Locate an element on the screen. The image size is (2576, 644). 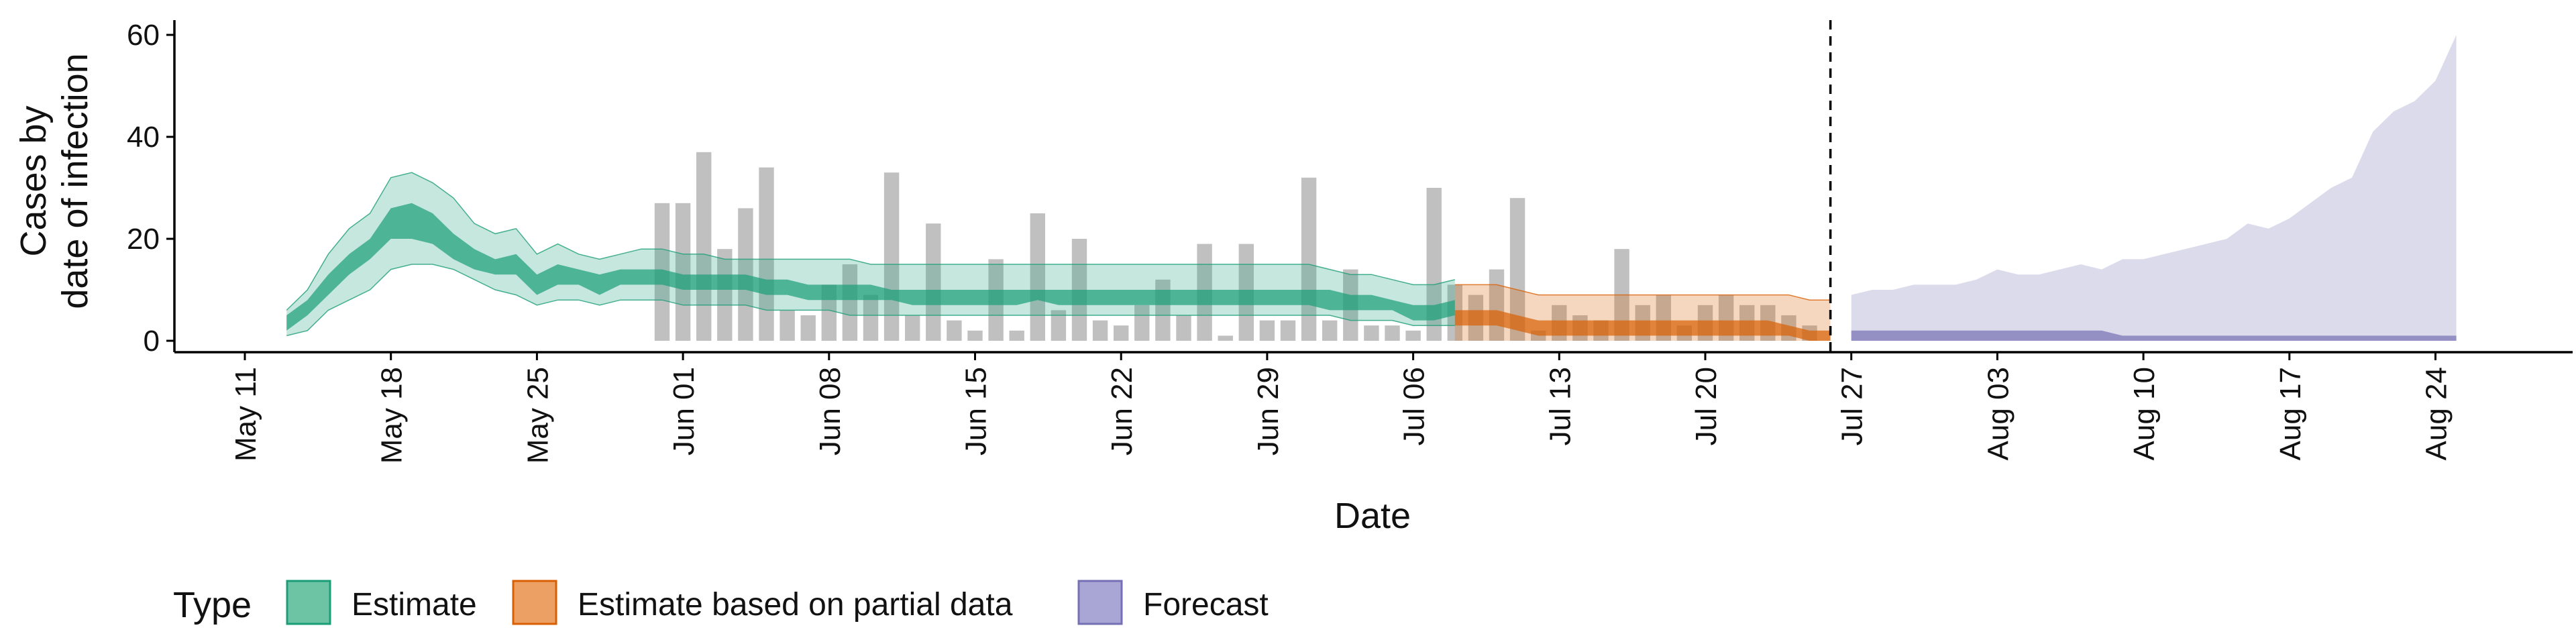
x-tick-label: Jun 22 is located at coordinates (1122, 411).